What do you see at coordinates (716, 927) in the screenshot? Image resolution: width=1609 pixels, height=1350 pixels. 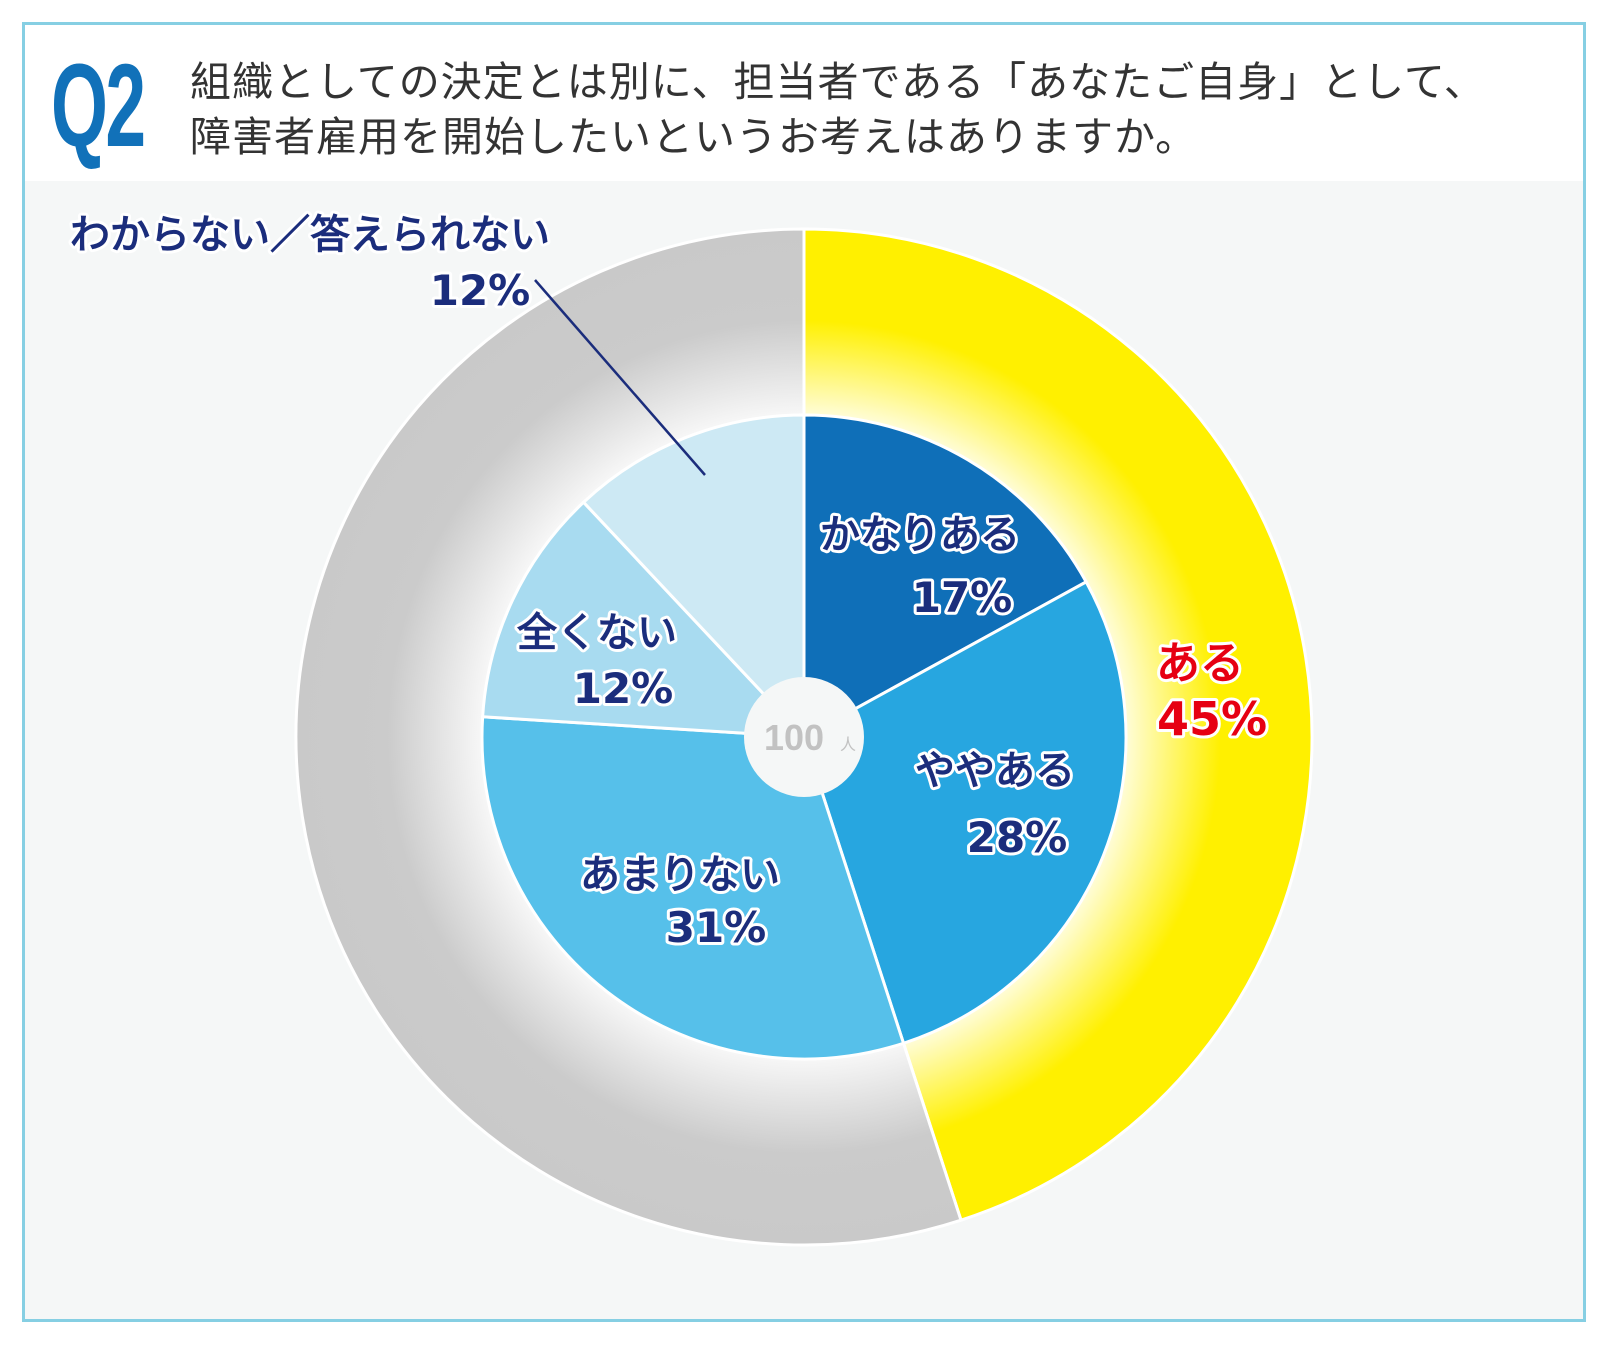 I see `slice-value-2: 31%` at bounding box center [716, 927].